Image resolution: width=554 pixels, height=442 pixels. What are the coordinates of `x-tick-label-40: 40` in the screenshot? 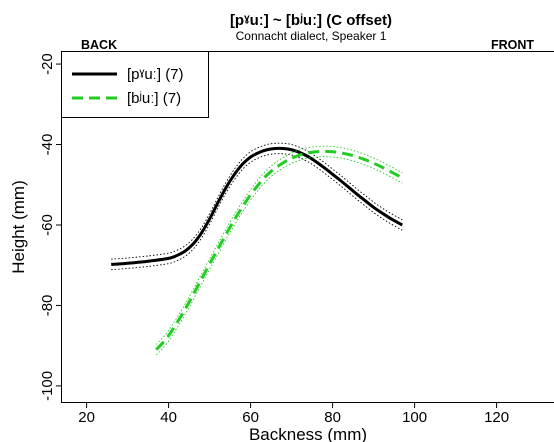 It's located at (168, 417).